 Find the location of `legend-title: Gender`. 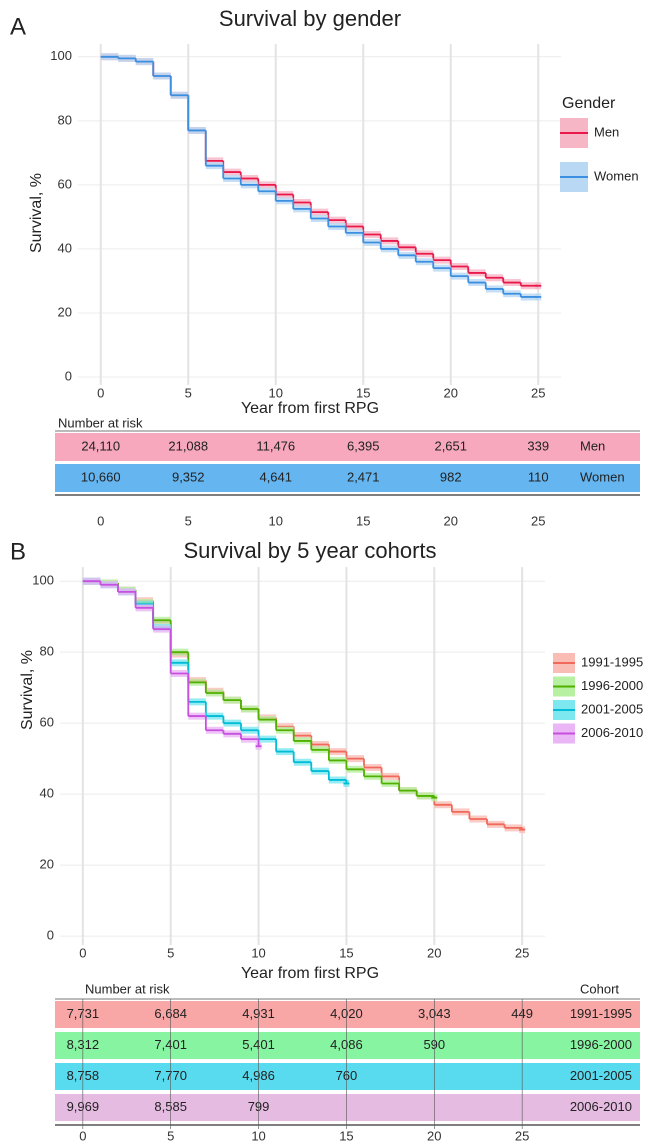

legend-title: Gender is located at coordinates (589, 103).